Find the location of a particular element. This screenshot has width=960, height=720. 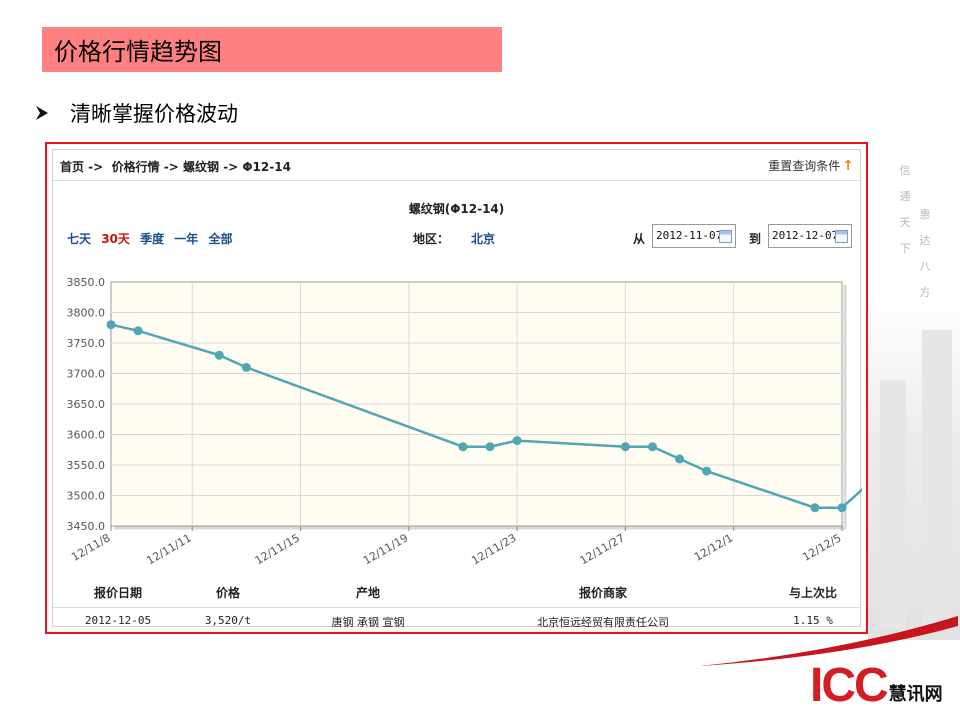

range-year: 一年 is located at coordinates (186, 239).